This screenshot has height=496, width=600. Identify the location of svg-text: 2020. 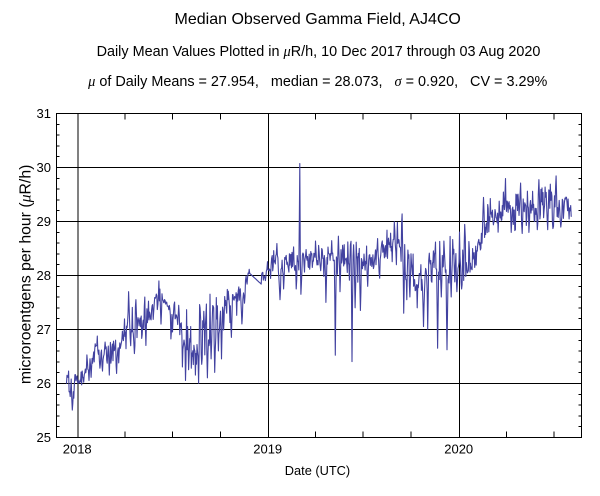
(458, 448).